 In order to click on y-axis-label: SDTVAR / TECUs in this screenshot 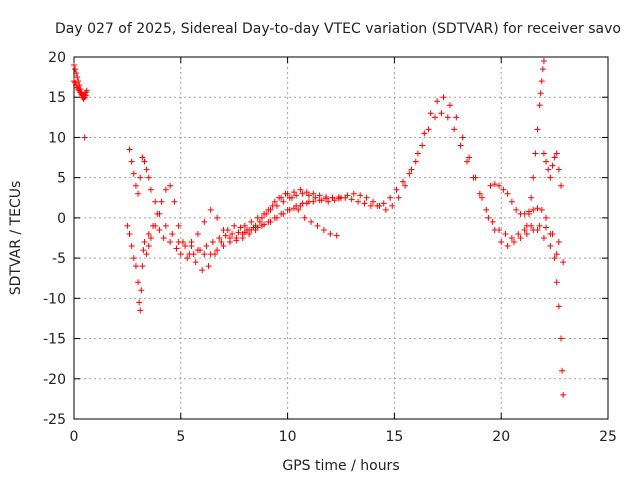, I will do `click(16, 238)`.